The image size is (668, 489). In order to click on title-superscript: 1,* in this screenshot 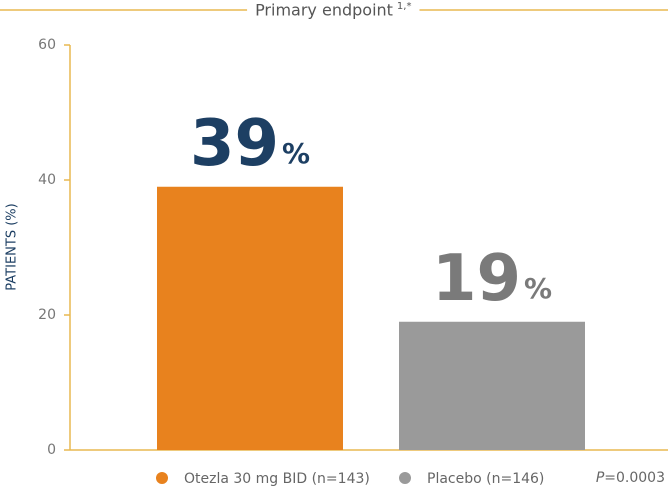, I will do `click(404, 6)`.